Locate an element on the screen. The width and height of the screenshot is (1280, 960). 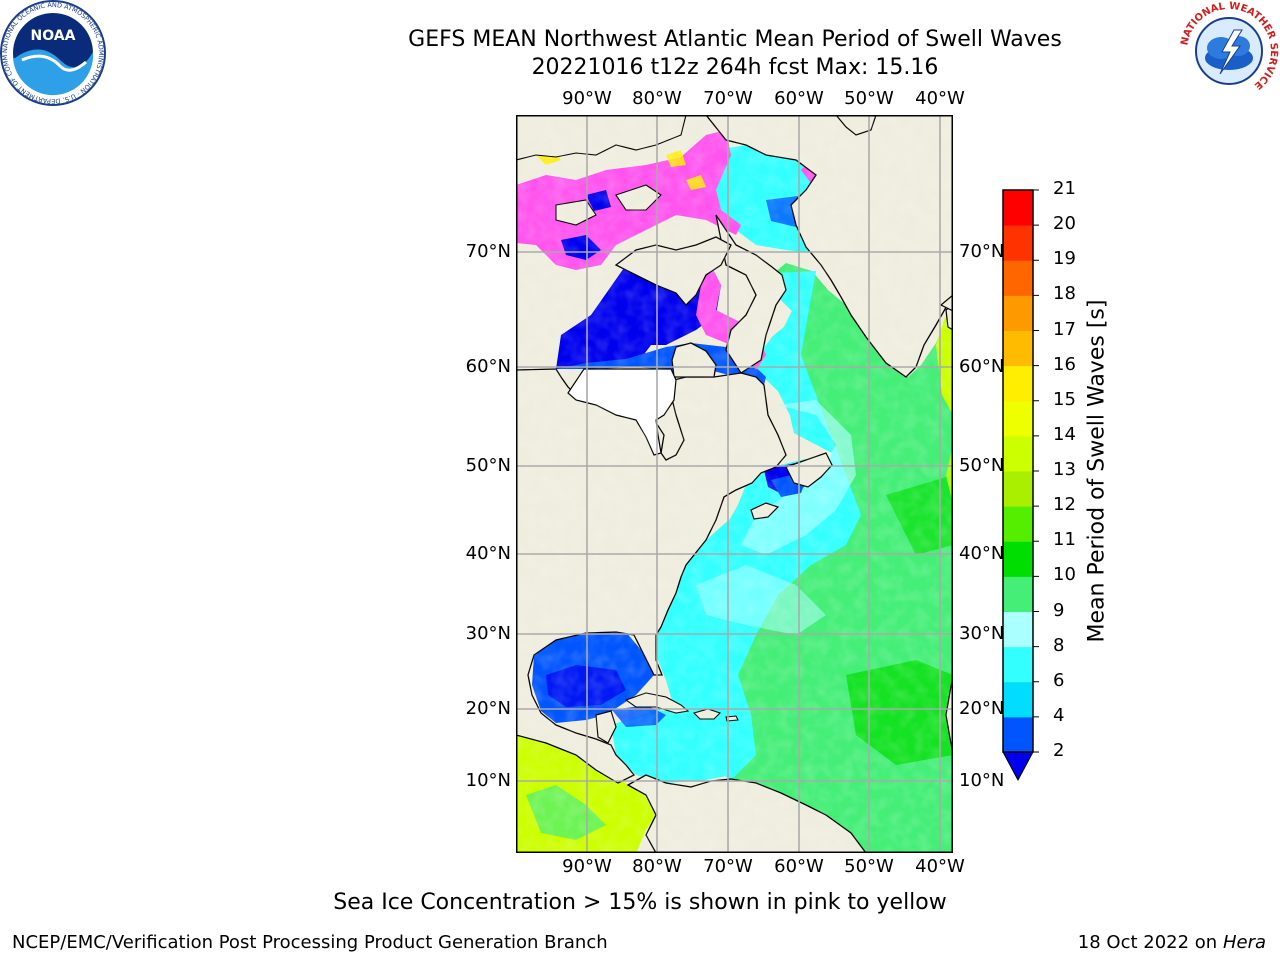
nws-logo: NATIONAL WEATHER SERVICE is located at coordinates (1229, 51).